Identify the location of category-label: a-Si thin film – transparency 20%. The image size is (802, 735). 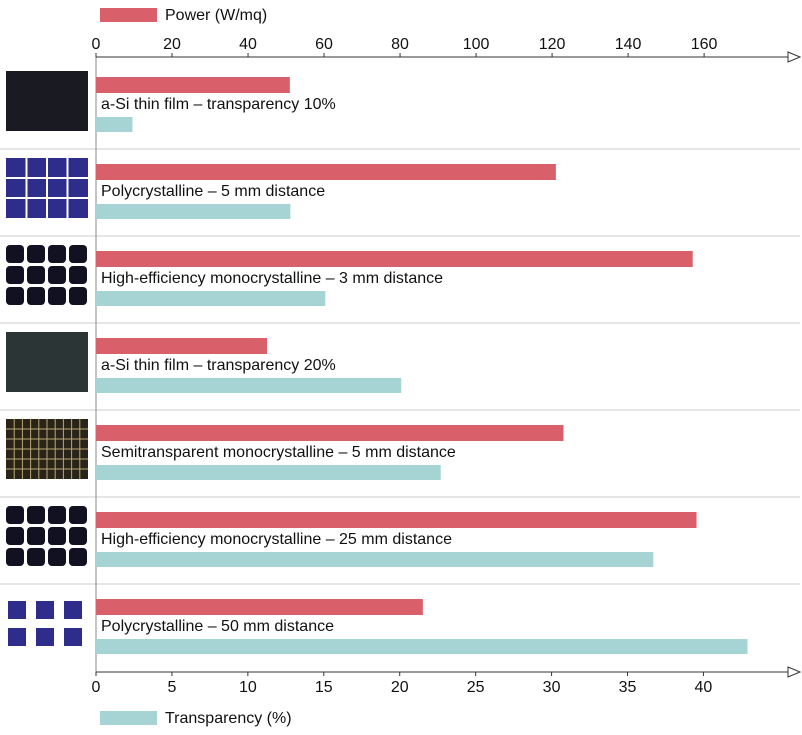
(218, 365).